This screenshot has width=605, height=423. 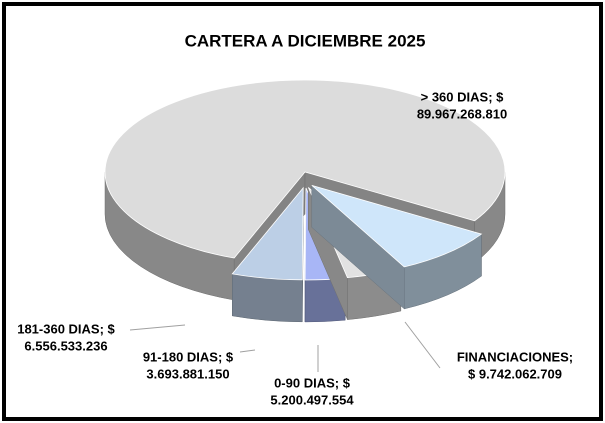 What do you see at coordinates (312, 382) in the screenshot?
I see `data-label: 0-90 DIAS; $` at bounding box center [312, 382].